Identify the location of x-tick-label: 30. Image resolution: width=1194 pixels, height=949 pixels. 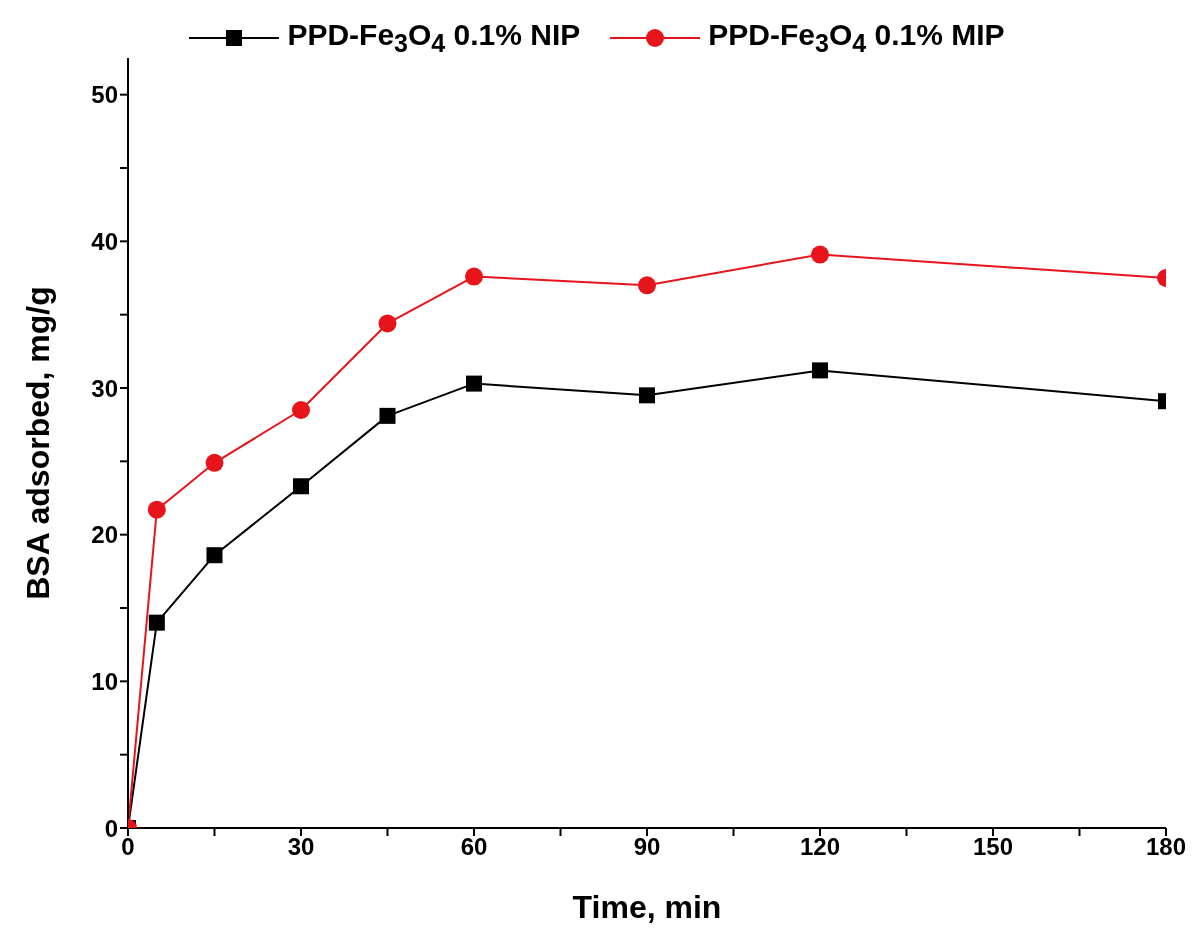
(301, 847).